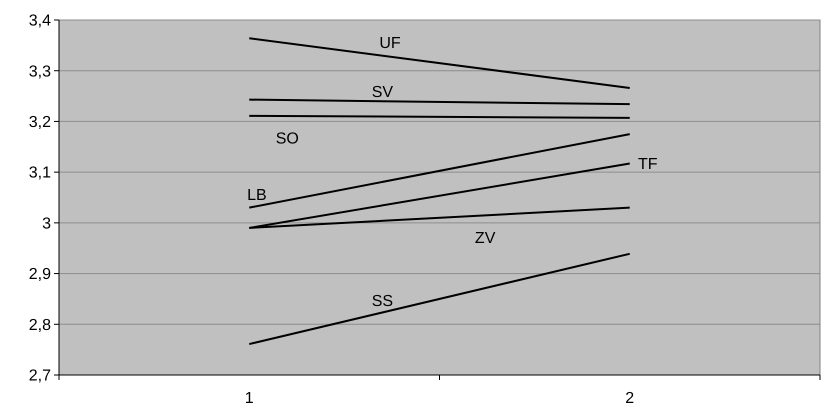 The height and width of the screenshot is (416, 822). What do you see at coordinates (383, 301) in the screenshot?
I see `series-label: SS` at bounding box center [383, 301].